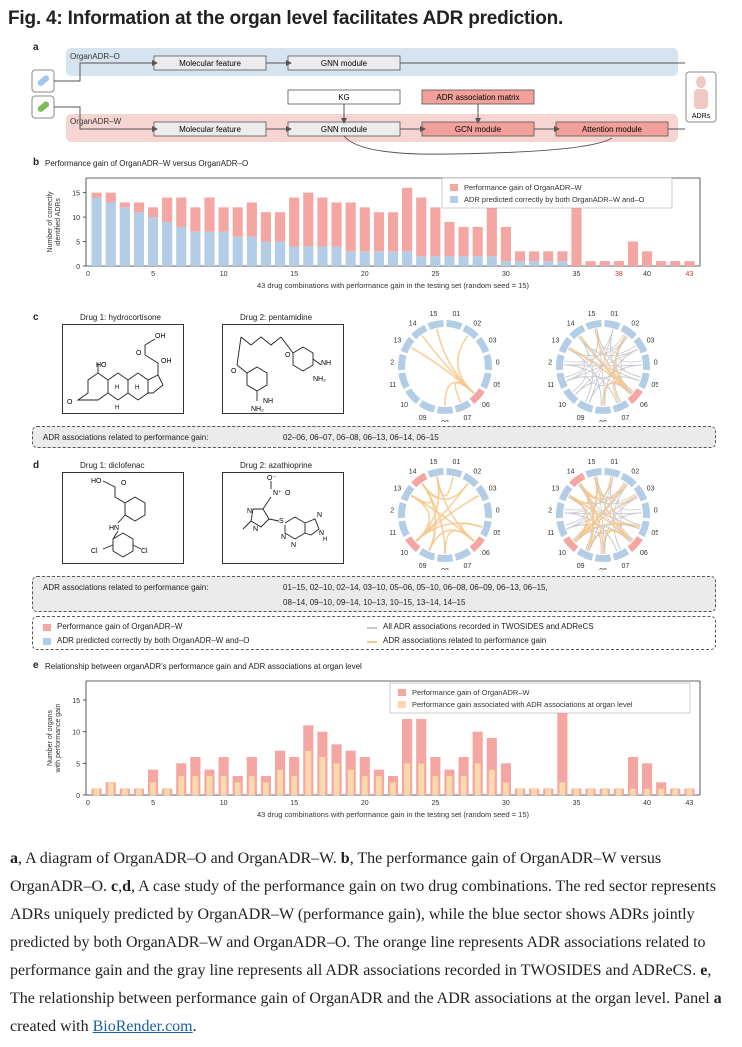 The width and height of the screenshot is (742, 1047). Describe the element at coordinates (153, 274) in the screenshot. I see `x-tick-label: 5` at that location.